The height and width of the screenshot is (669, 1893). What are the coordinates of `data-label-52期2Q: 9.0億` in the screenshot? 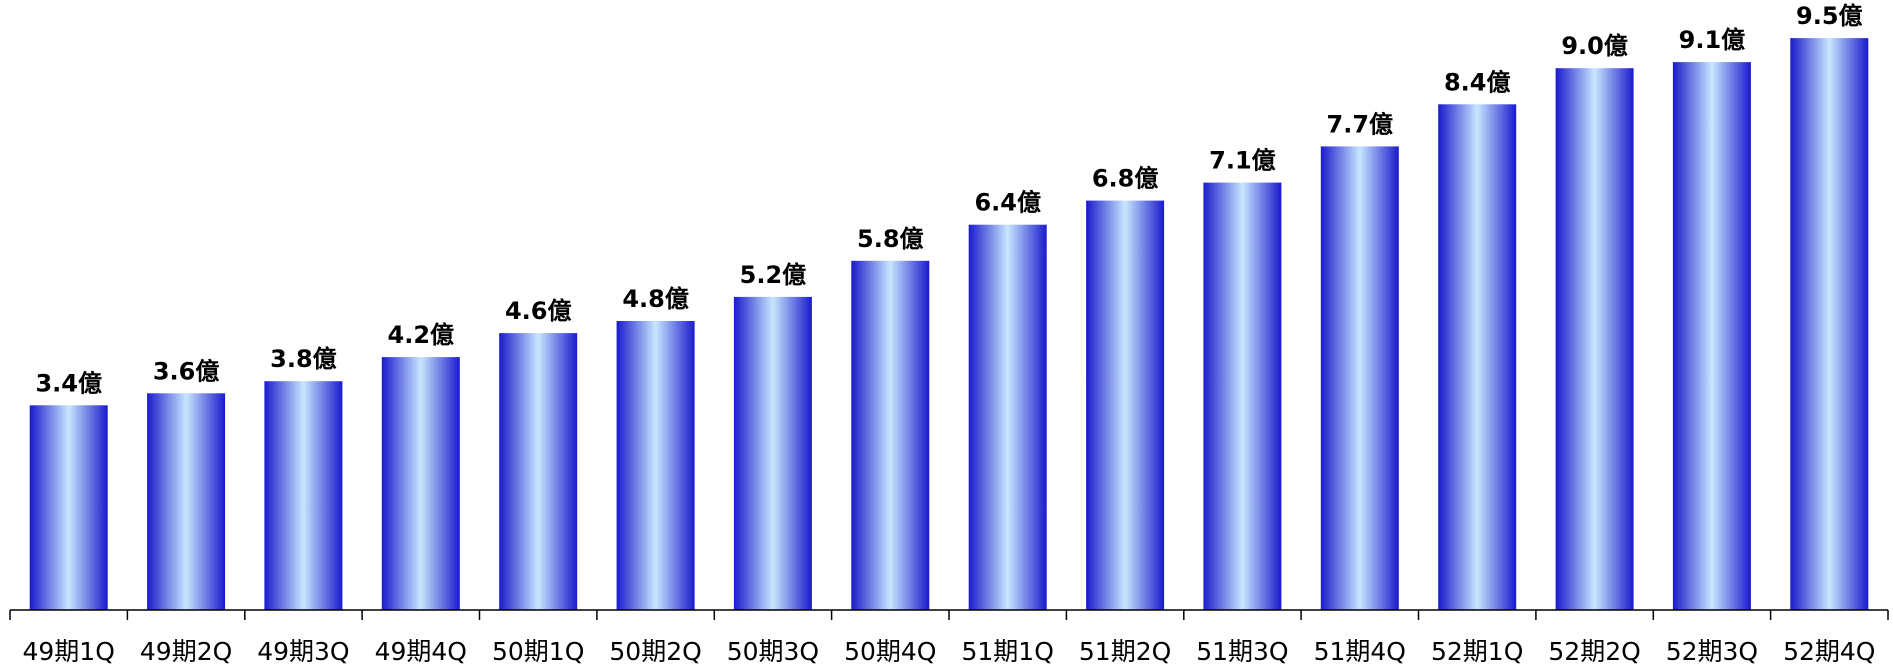 It's located at (1594, 46).